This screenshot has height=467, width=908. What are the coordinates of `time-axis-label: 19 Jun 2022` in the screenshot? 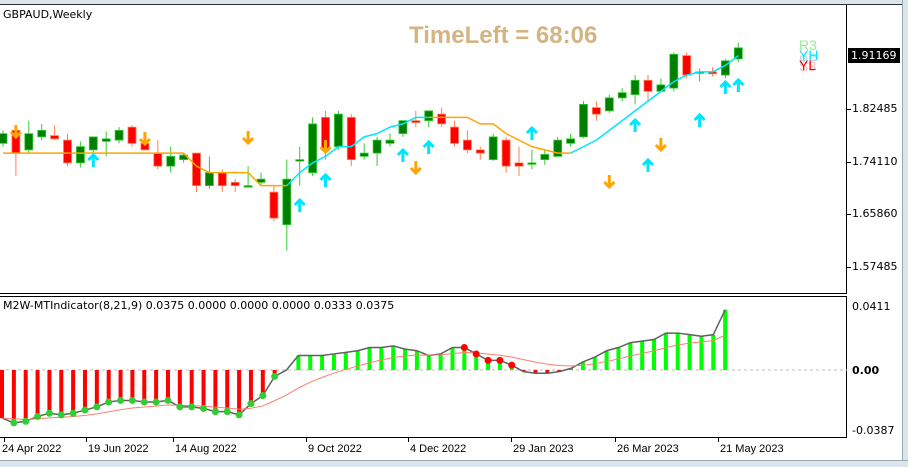 It's located at (118, 449).